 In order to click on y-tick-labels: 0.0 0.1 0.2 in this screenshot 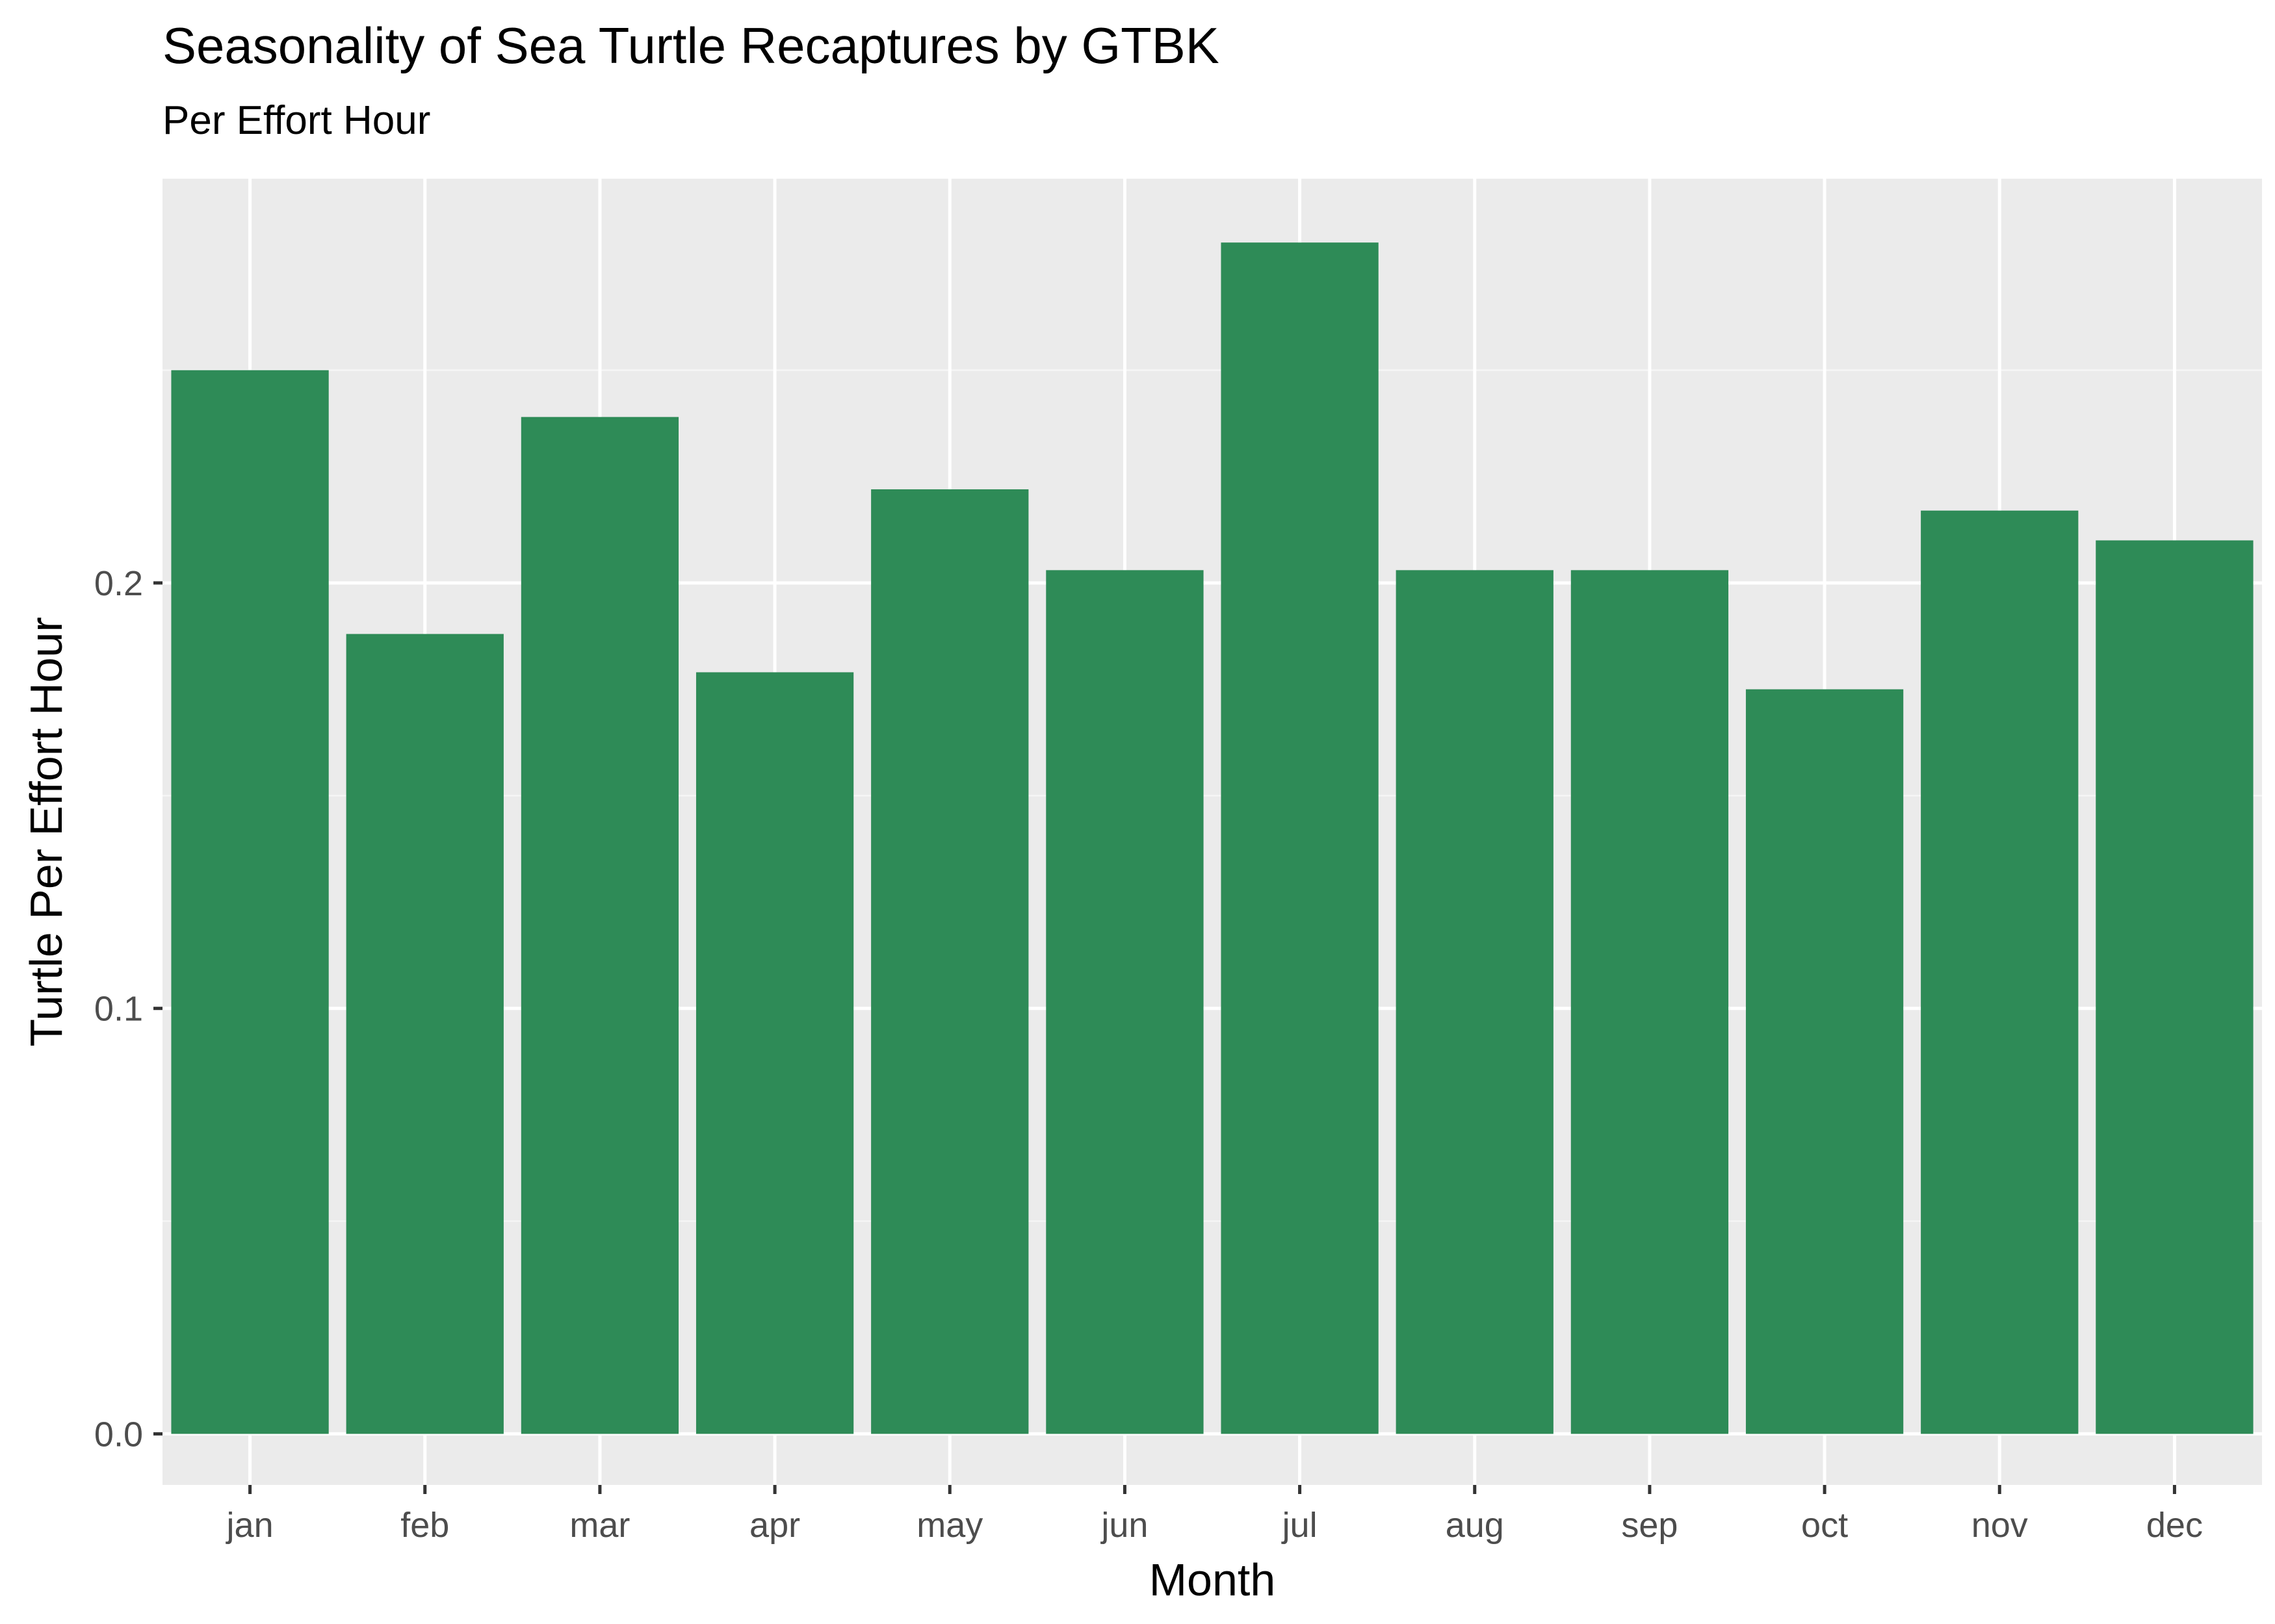, I will do `click(119, 1009)`.